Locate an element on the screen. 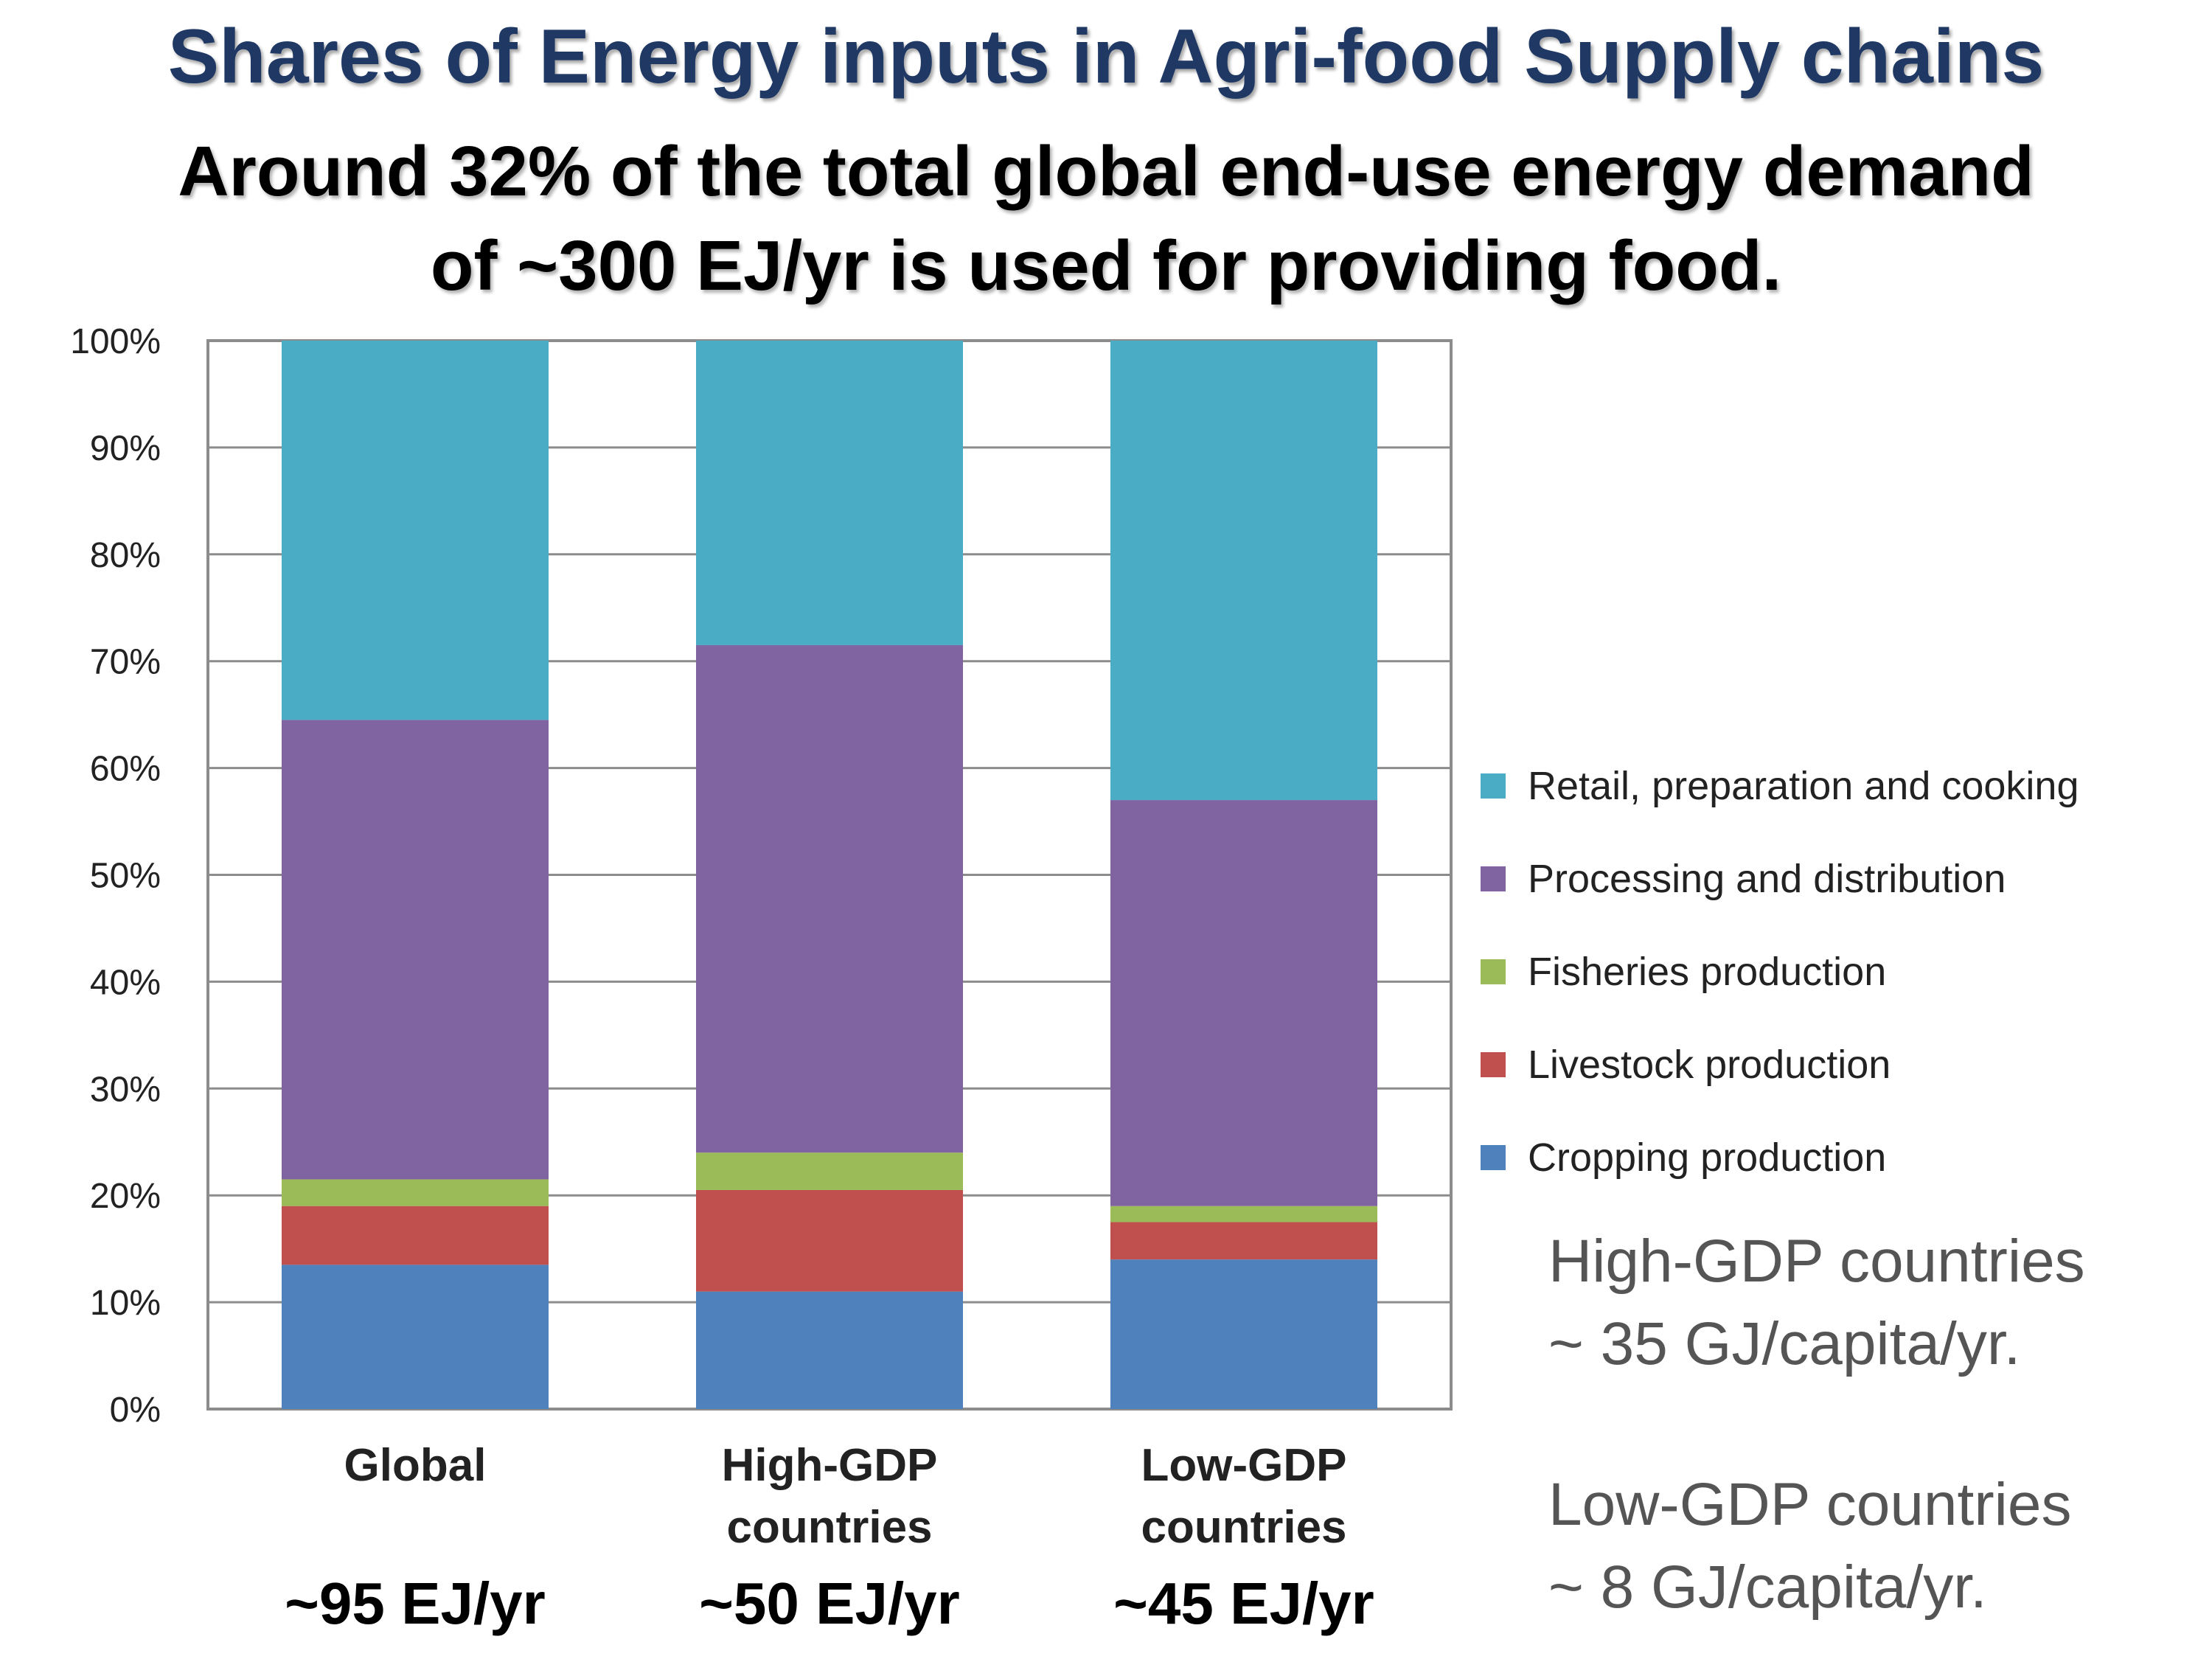  low-gdp-note-line-2: ~ 8 GJ/capita/yr. is located at coordinates (1767, 1587).